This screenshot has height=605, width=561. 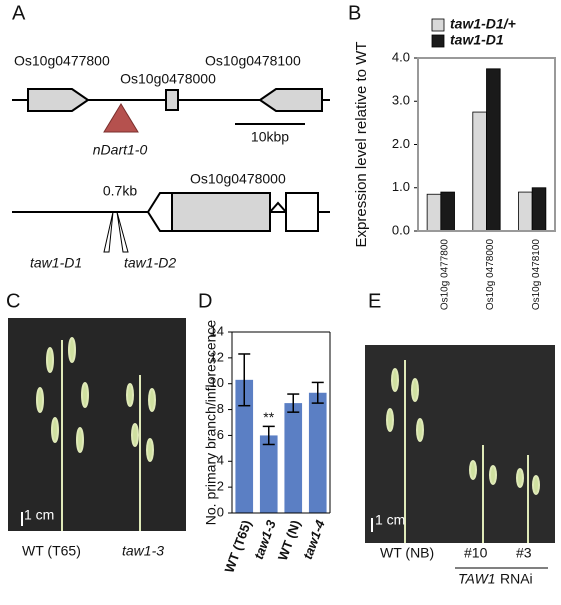 What do you see at coordinates (268, 417) in the screenshot?
I see `annotation: **` at bounding box center [268, 417].